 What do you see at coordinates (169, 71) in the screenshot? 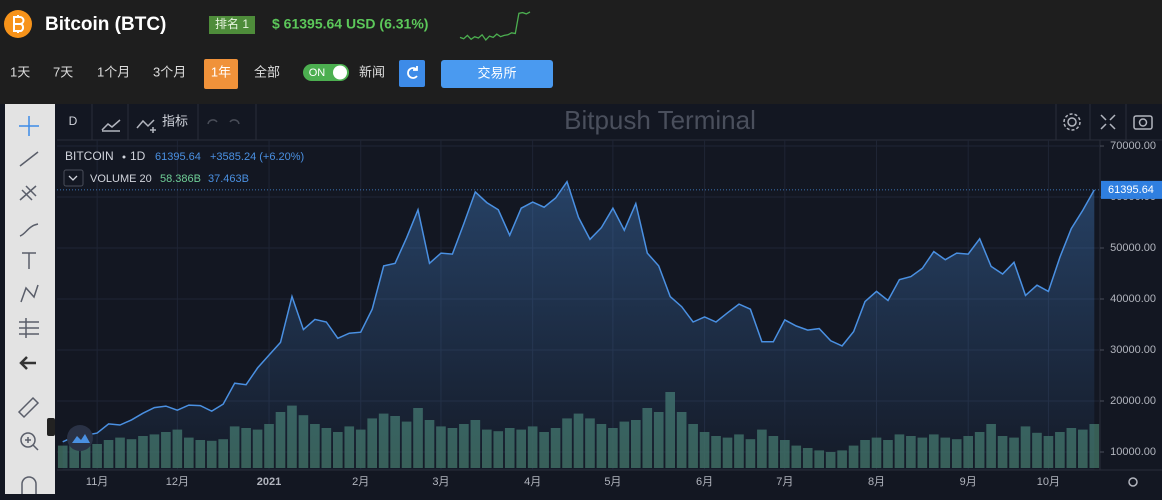
I see `range-button: 3个月` at bounding box center [169, 71].